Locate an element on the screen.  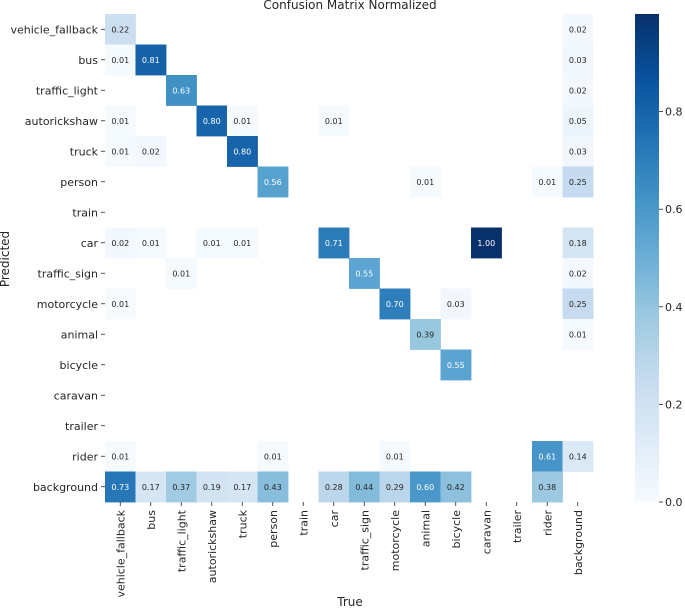
cell-value-label: 0.17 is located at coordinates (151, 487).